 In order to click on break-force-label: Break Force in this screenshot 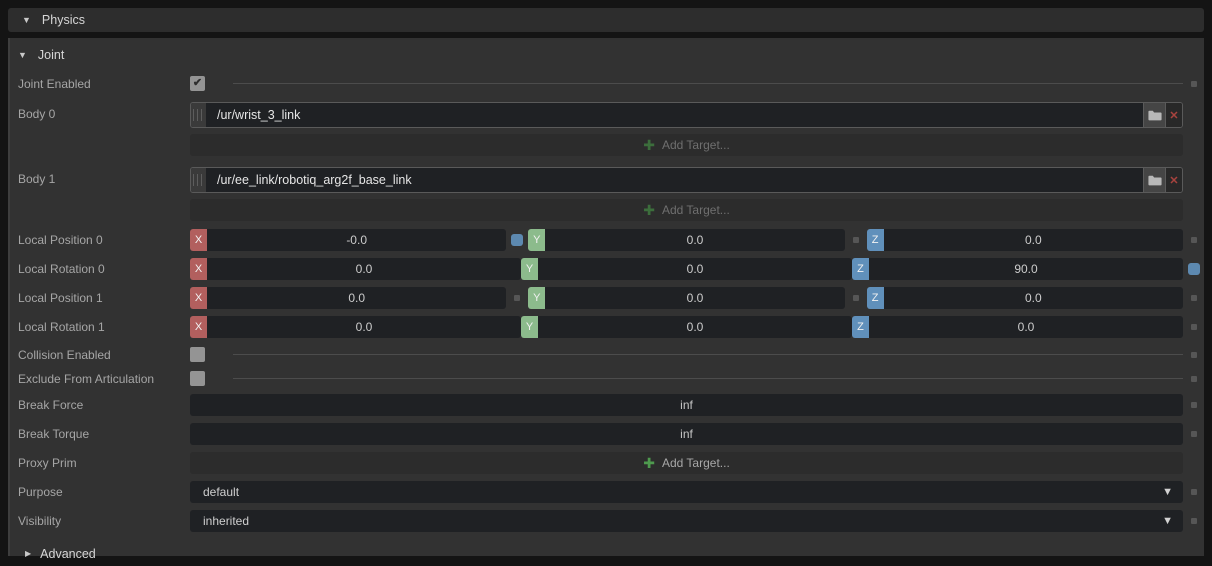, I will do `click(51, 405)`.